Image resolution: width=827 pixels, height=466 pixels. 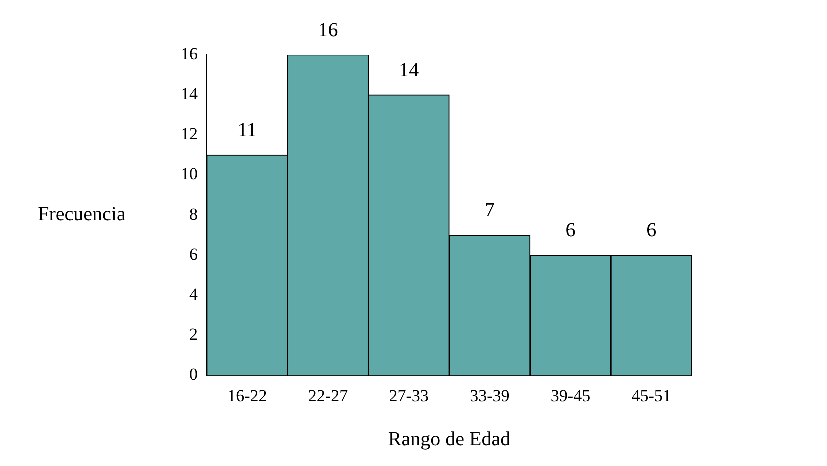 I want to click on y-tick-label: 2, so click(x=194, y=334).